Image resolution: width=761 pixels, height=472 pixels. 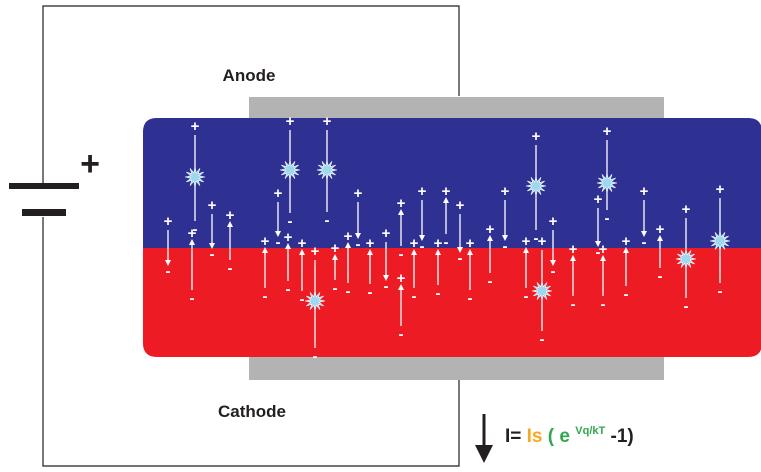 What do you see at coordinates (44, 199) in the screenshot?
I see `battery-symbol` at bounding box center [44, 199].